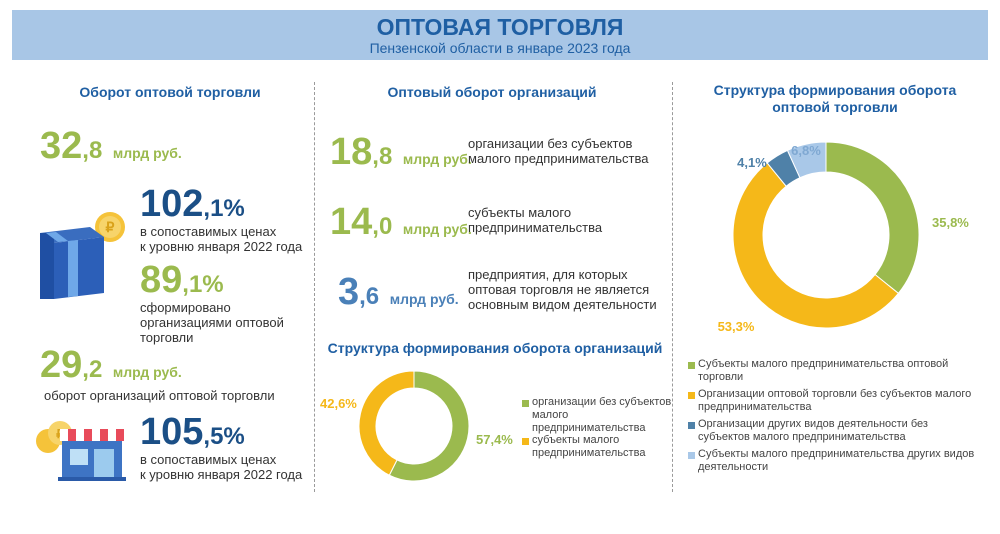 This screenshot has width=1000, height=534. What do you see at coordinates (576, 440) in the screenshot?
I see `legend1-item-2-line1: субъекты малого` at bounding box center [576, 440].